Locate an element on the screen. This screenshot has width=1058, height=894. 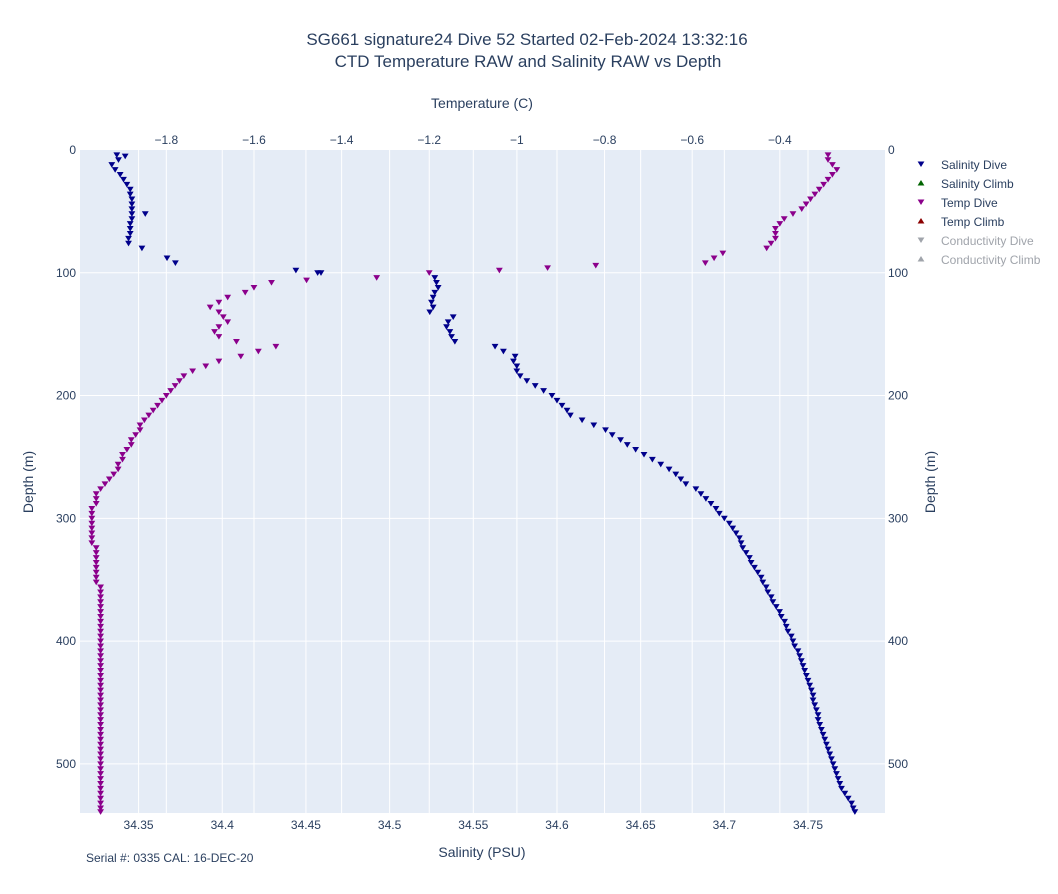
legend-label: Temp Dive is located at coordinates (969, 203).